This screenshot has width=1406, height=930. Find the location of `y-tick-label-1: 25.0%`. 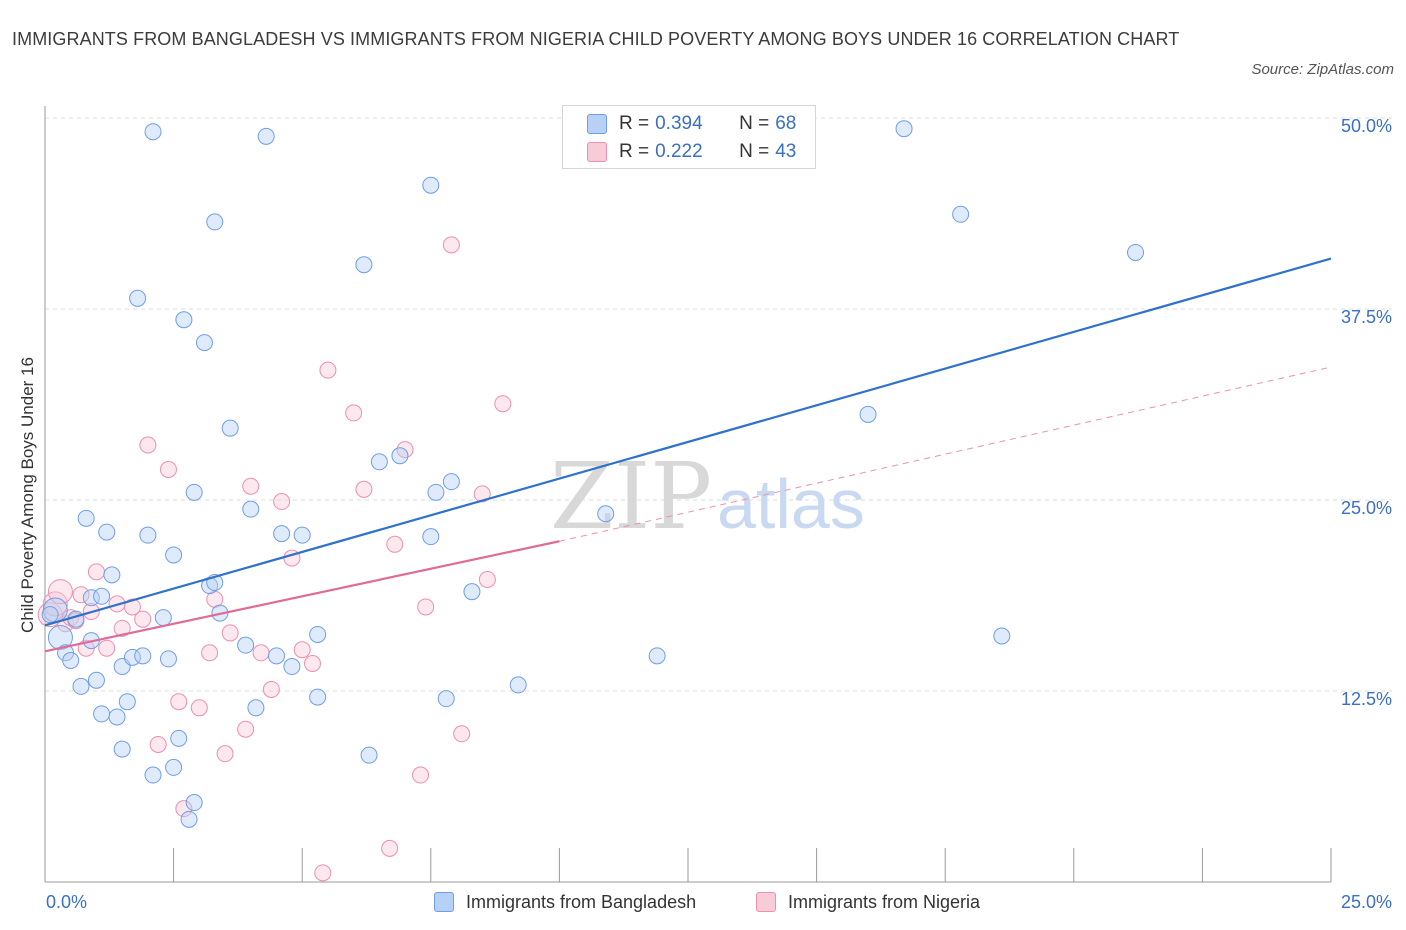

y-tick-label-1: 25.0% is located at coordinates (1366, 508).